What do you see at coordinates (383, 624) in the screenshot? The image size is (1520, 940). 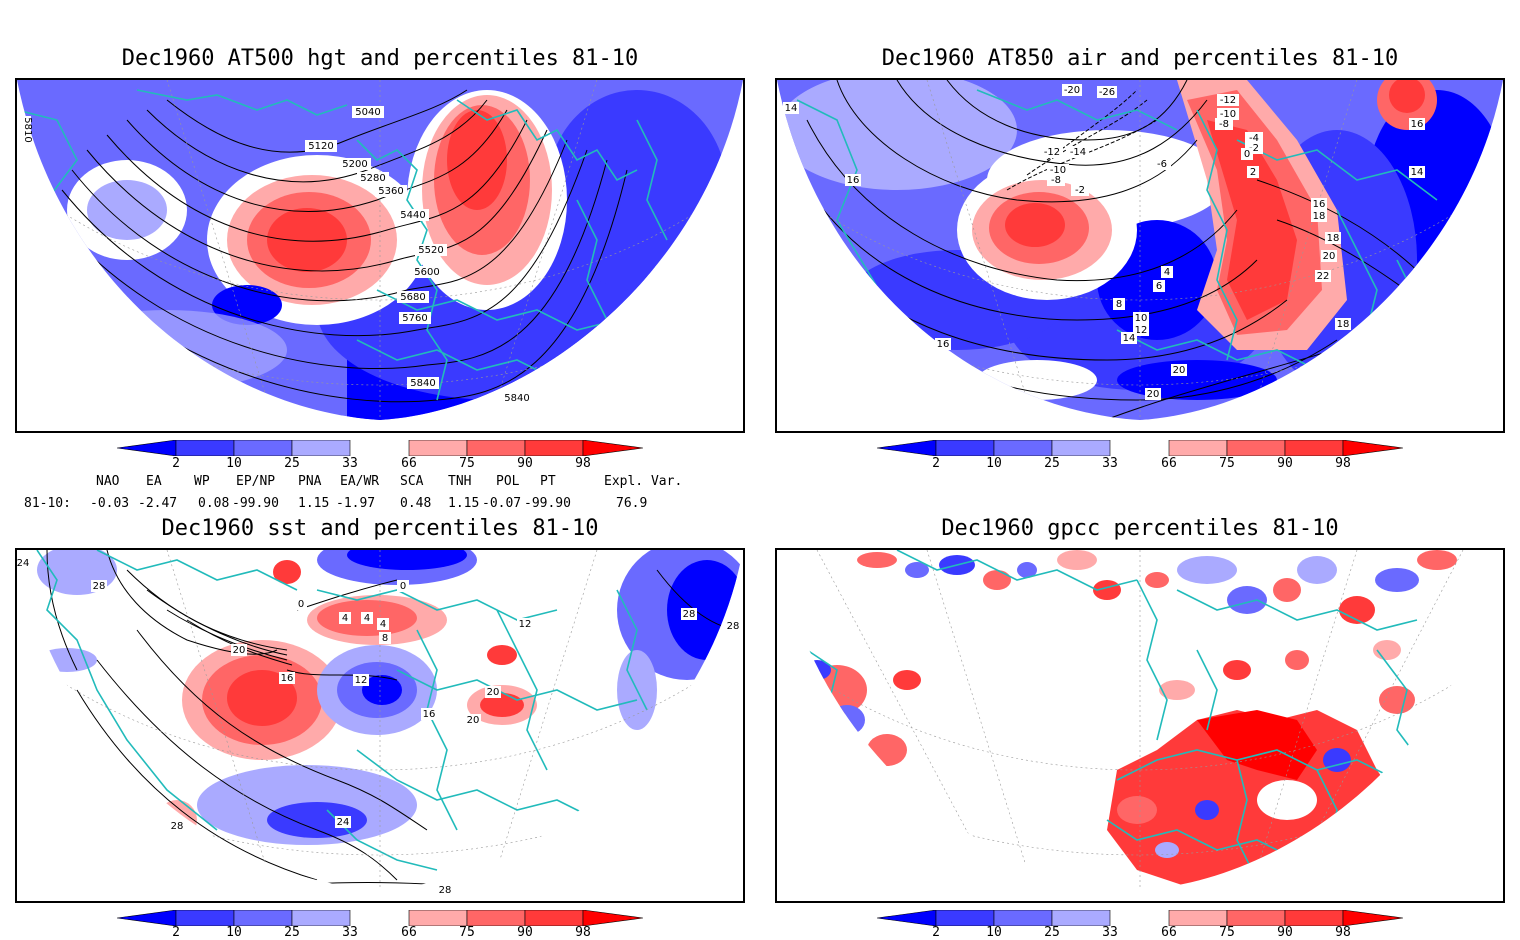 I see `svg-text: 4` at bounding box center [383, 624].